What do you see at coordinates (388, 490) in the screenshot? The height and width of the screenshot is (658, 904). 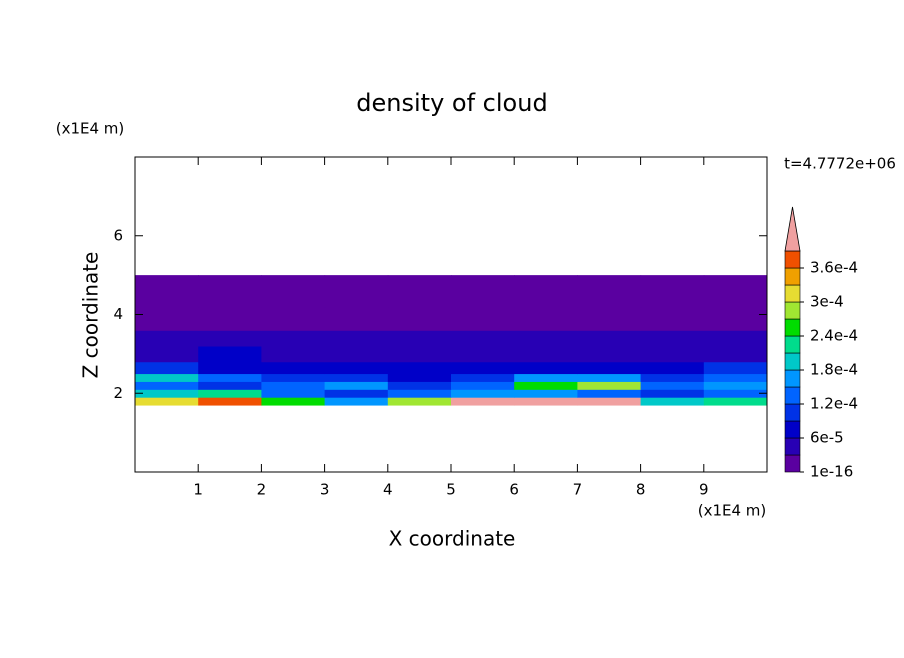 I see `x-tick-label: 4` at bounding box center [388, 490].